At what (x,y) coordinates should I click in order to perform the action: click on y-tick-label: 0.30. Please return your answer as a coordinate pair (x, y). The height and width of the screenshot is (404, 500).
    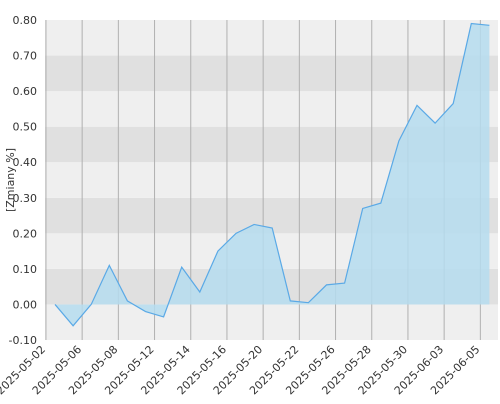
    Looking at the image, I should click on (25, 198).